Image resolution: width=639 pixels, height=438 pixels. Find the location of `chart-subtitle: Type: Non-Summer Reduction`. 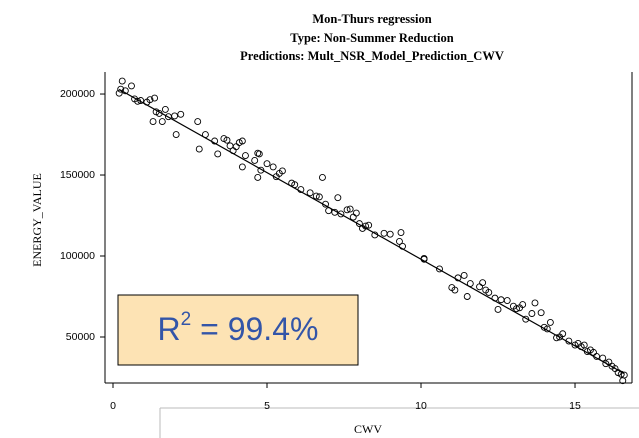

chart-subtitle: Type: Non-Summer Reduction is located at coordinates (371, 38).